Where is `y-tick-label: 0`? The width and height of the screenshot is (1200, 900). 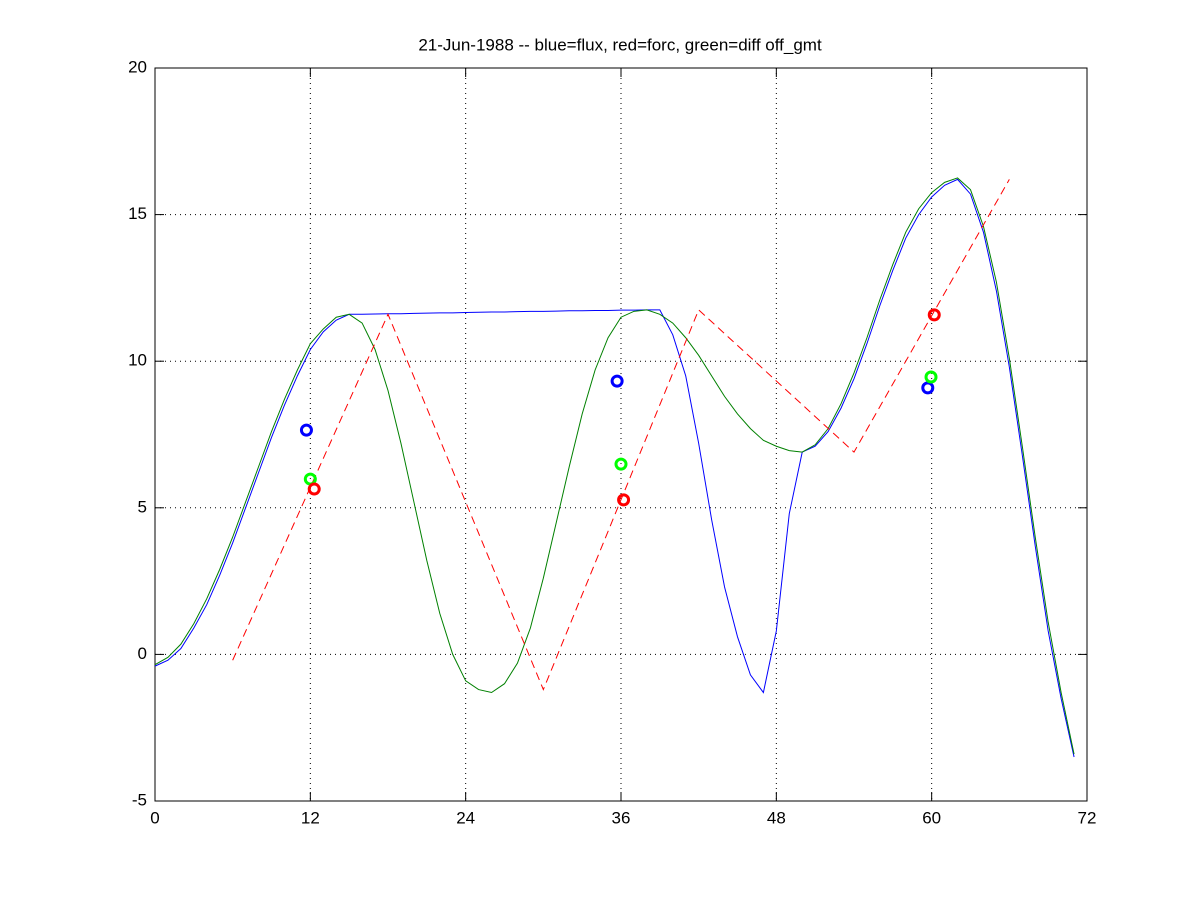 y-tick-label: 0 is located at coordinates (142, 653).